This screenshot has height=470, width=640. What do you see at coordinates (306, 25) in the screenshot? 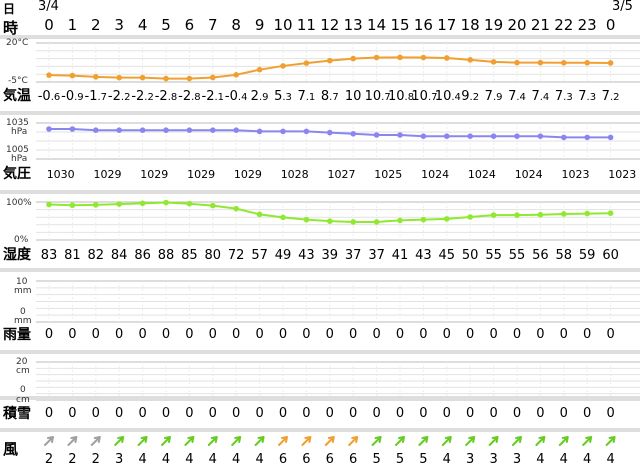
I see `hour-cell: 11` at bounding box center [306, 25].